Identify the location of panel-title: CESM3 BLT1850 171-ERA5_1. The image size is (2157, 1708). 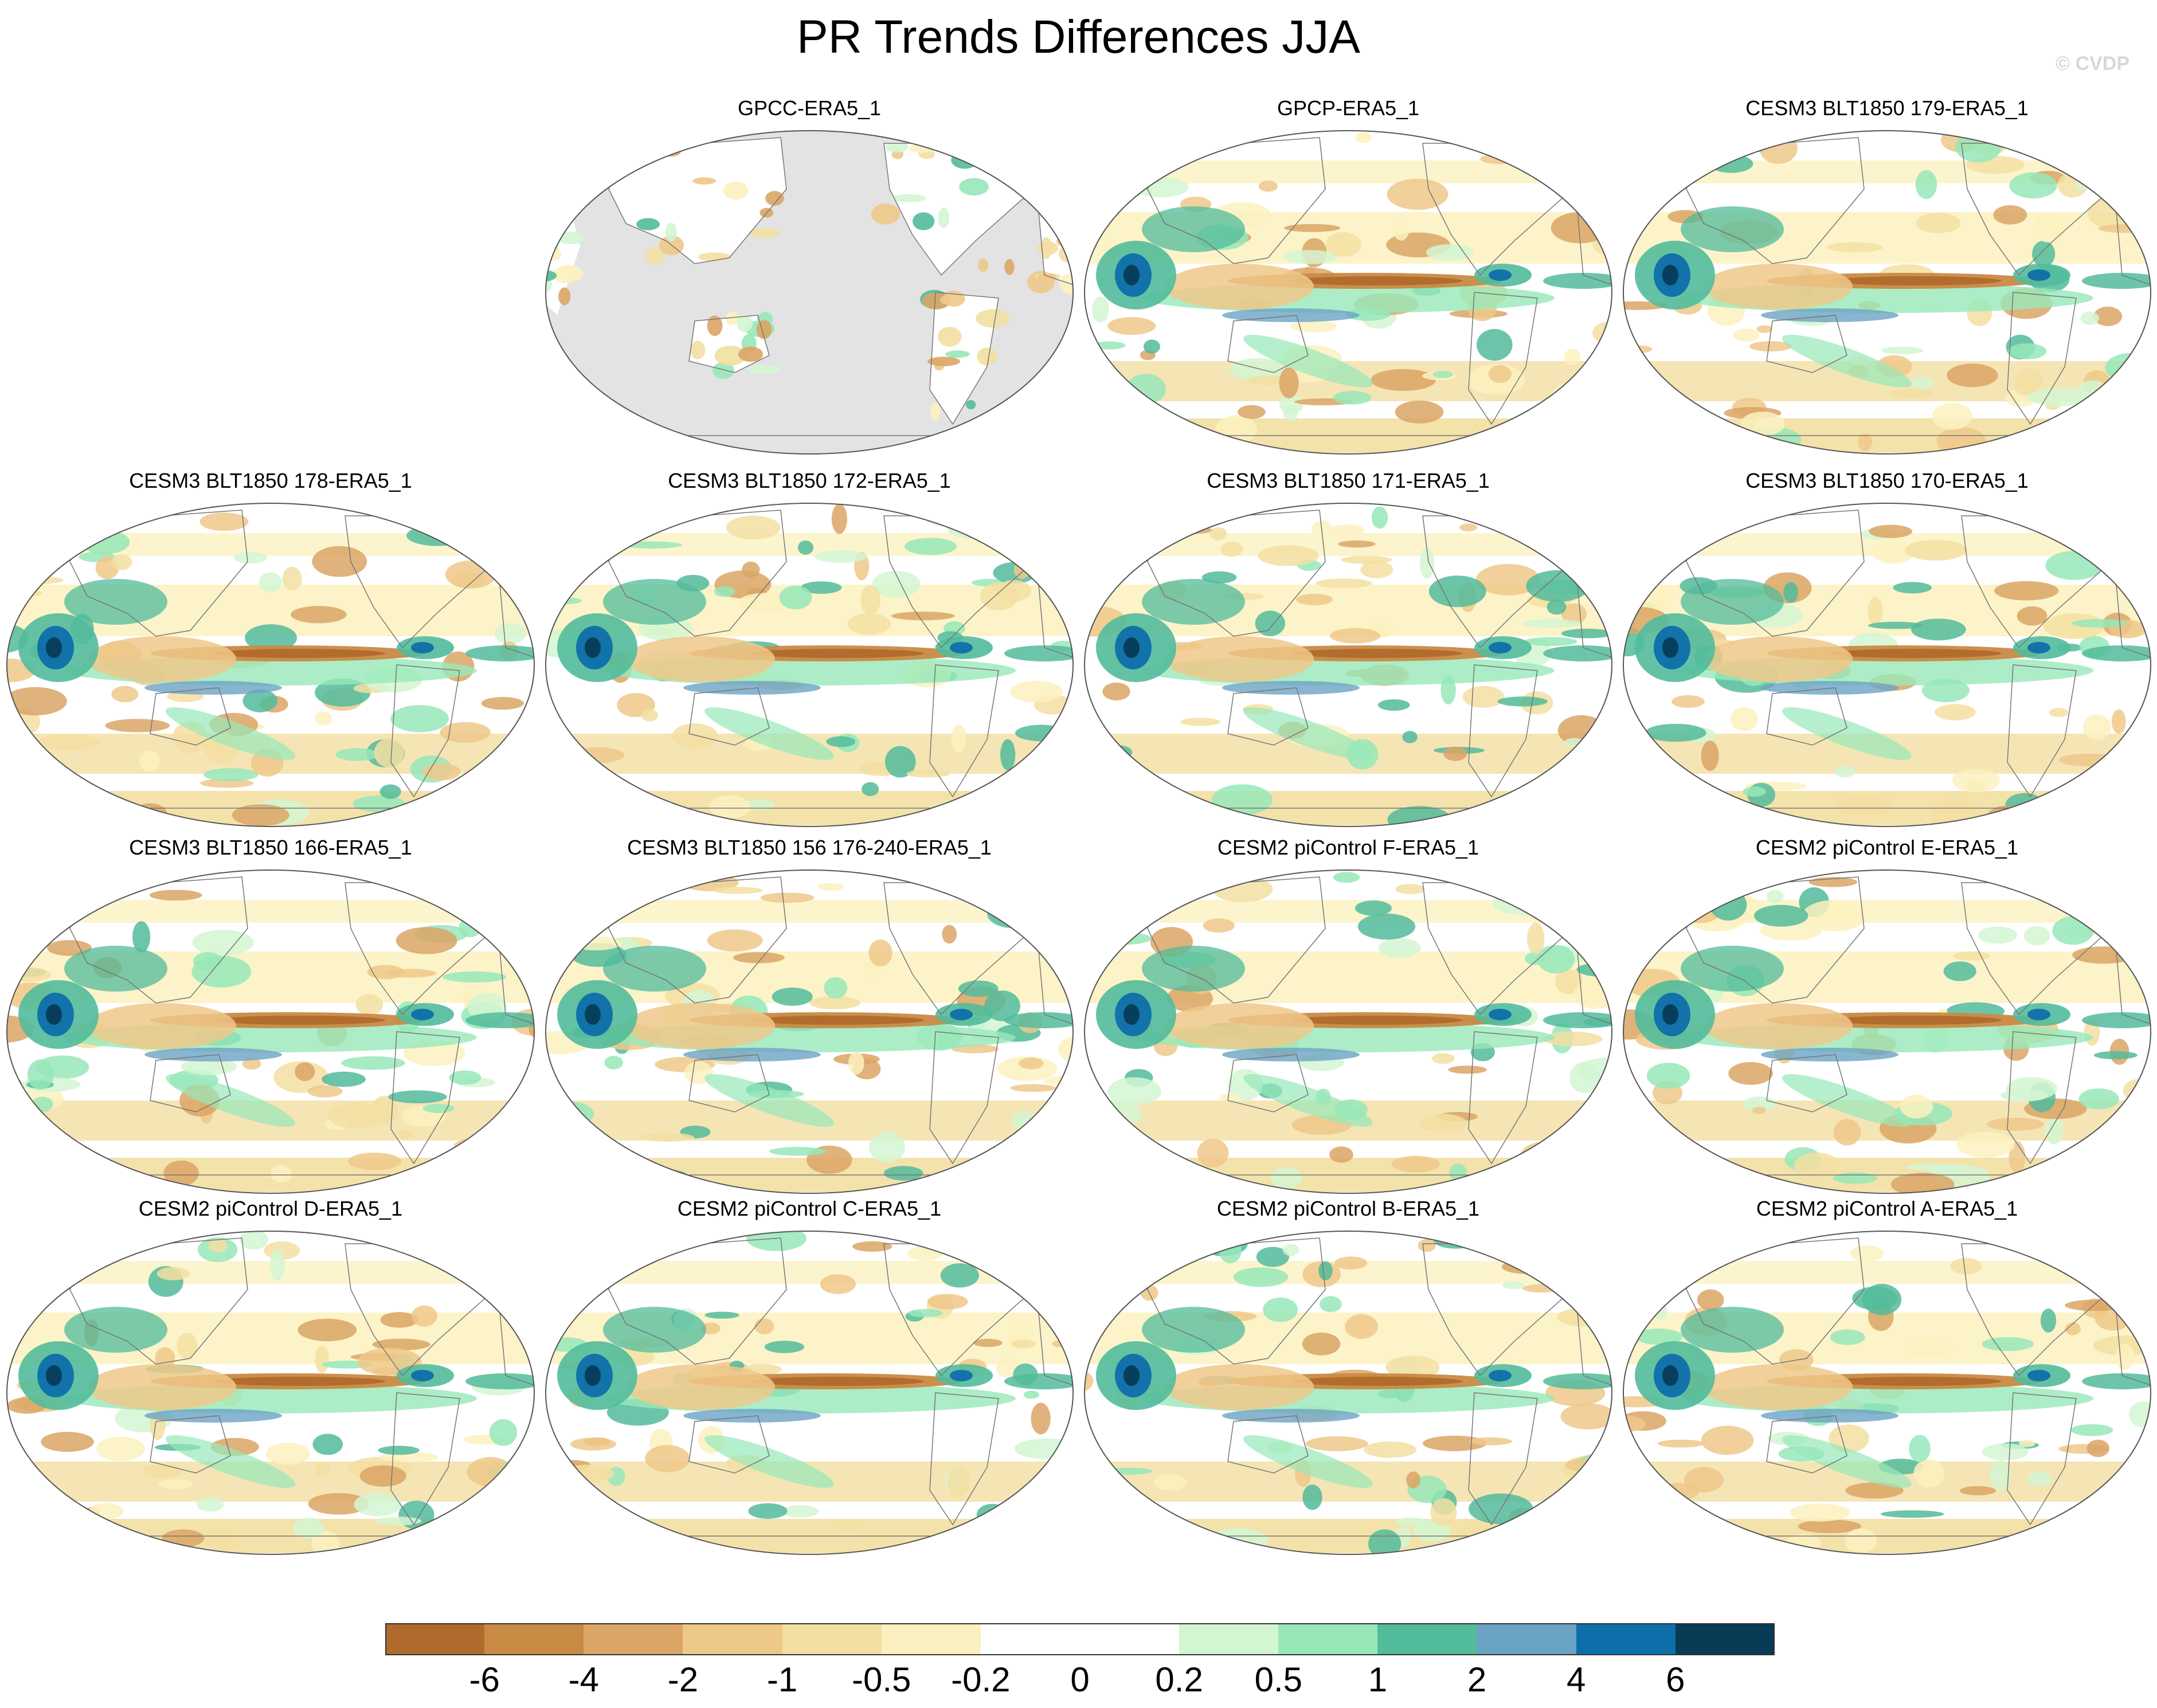
(1349, 480).